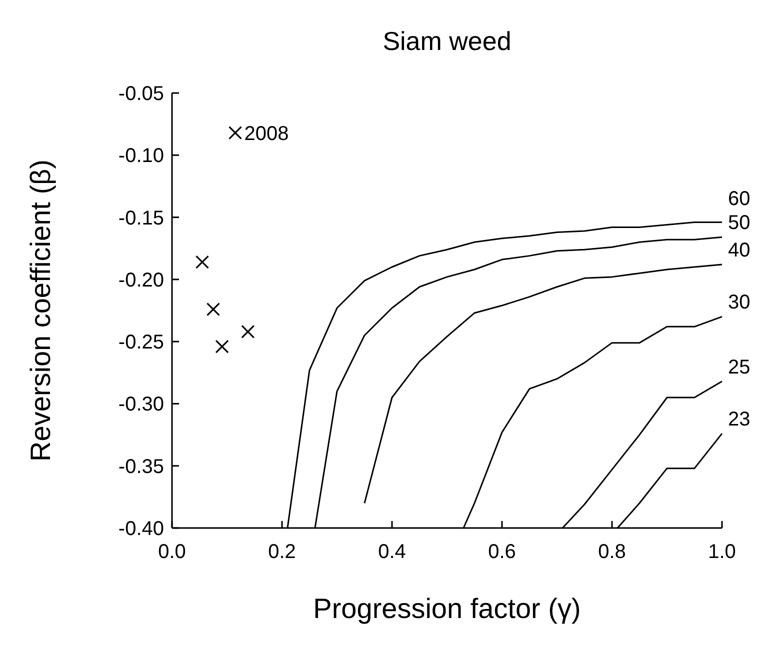 Image resolution: width=767 pixels, height=648 pixels. What do you see at coordinates (141, 280) in the screenshot?
I see `y-tick-label: -0.20` at bounding box center [141, 280].